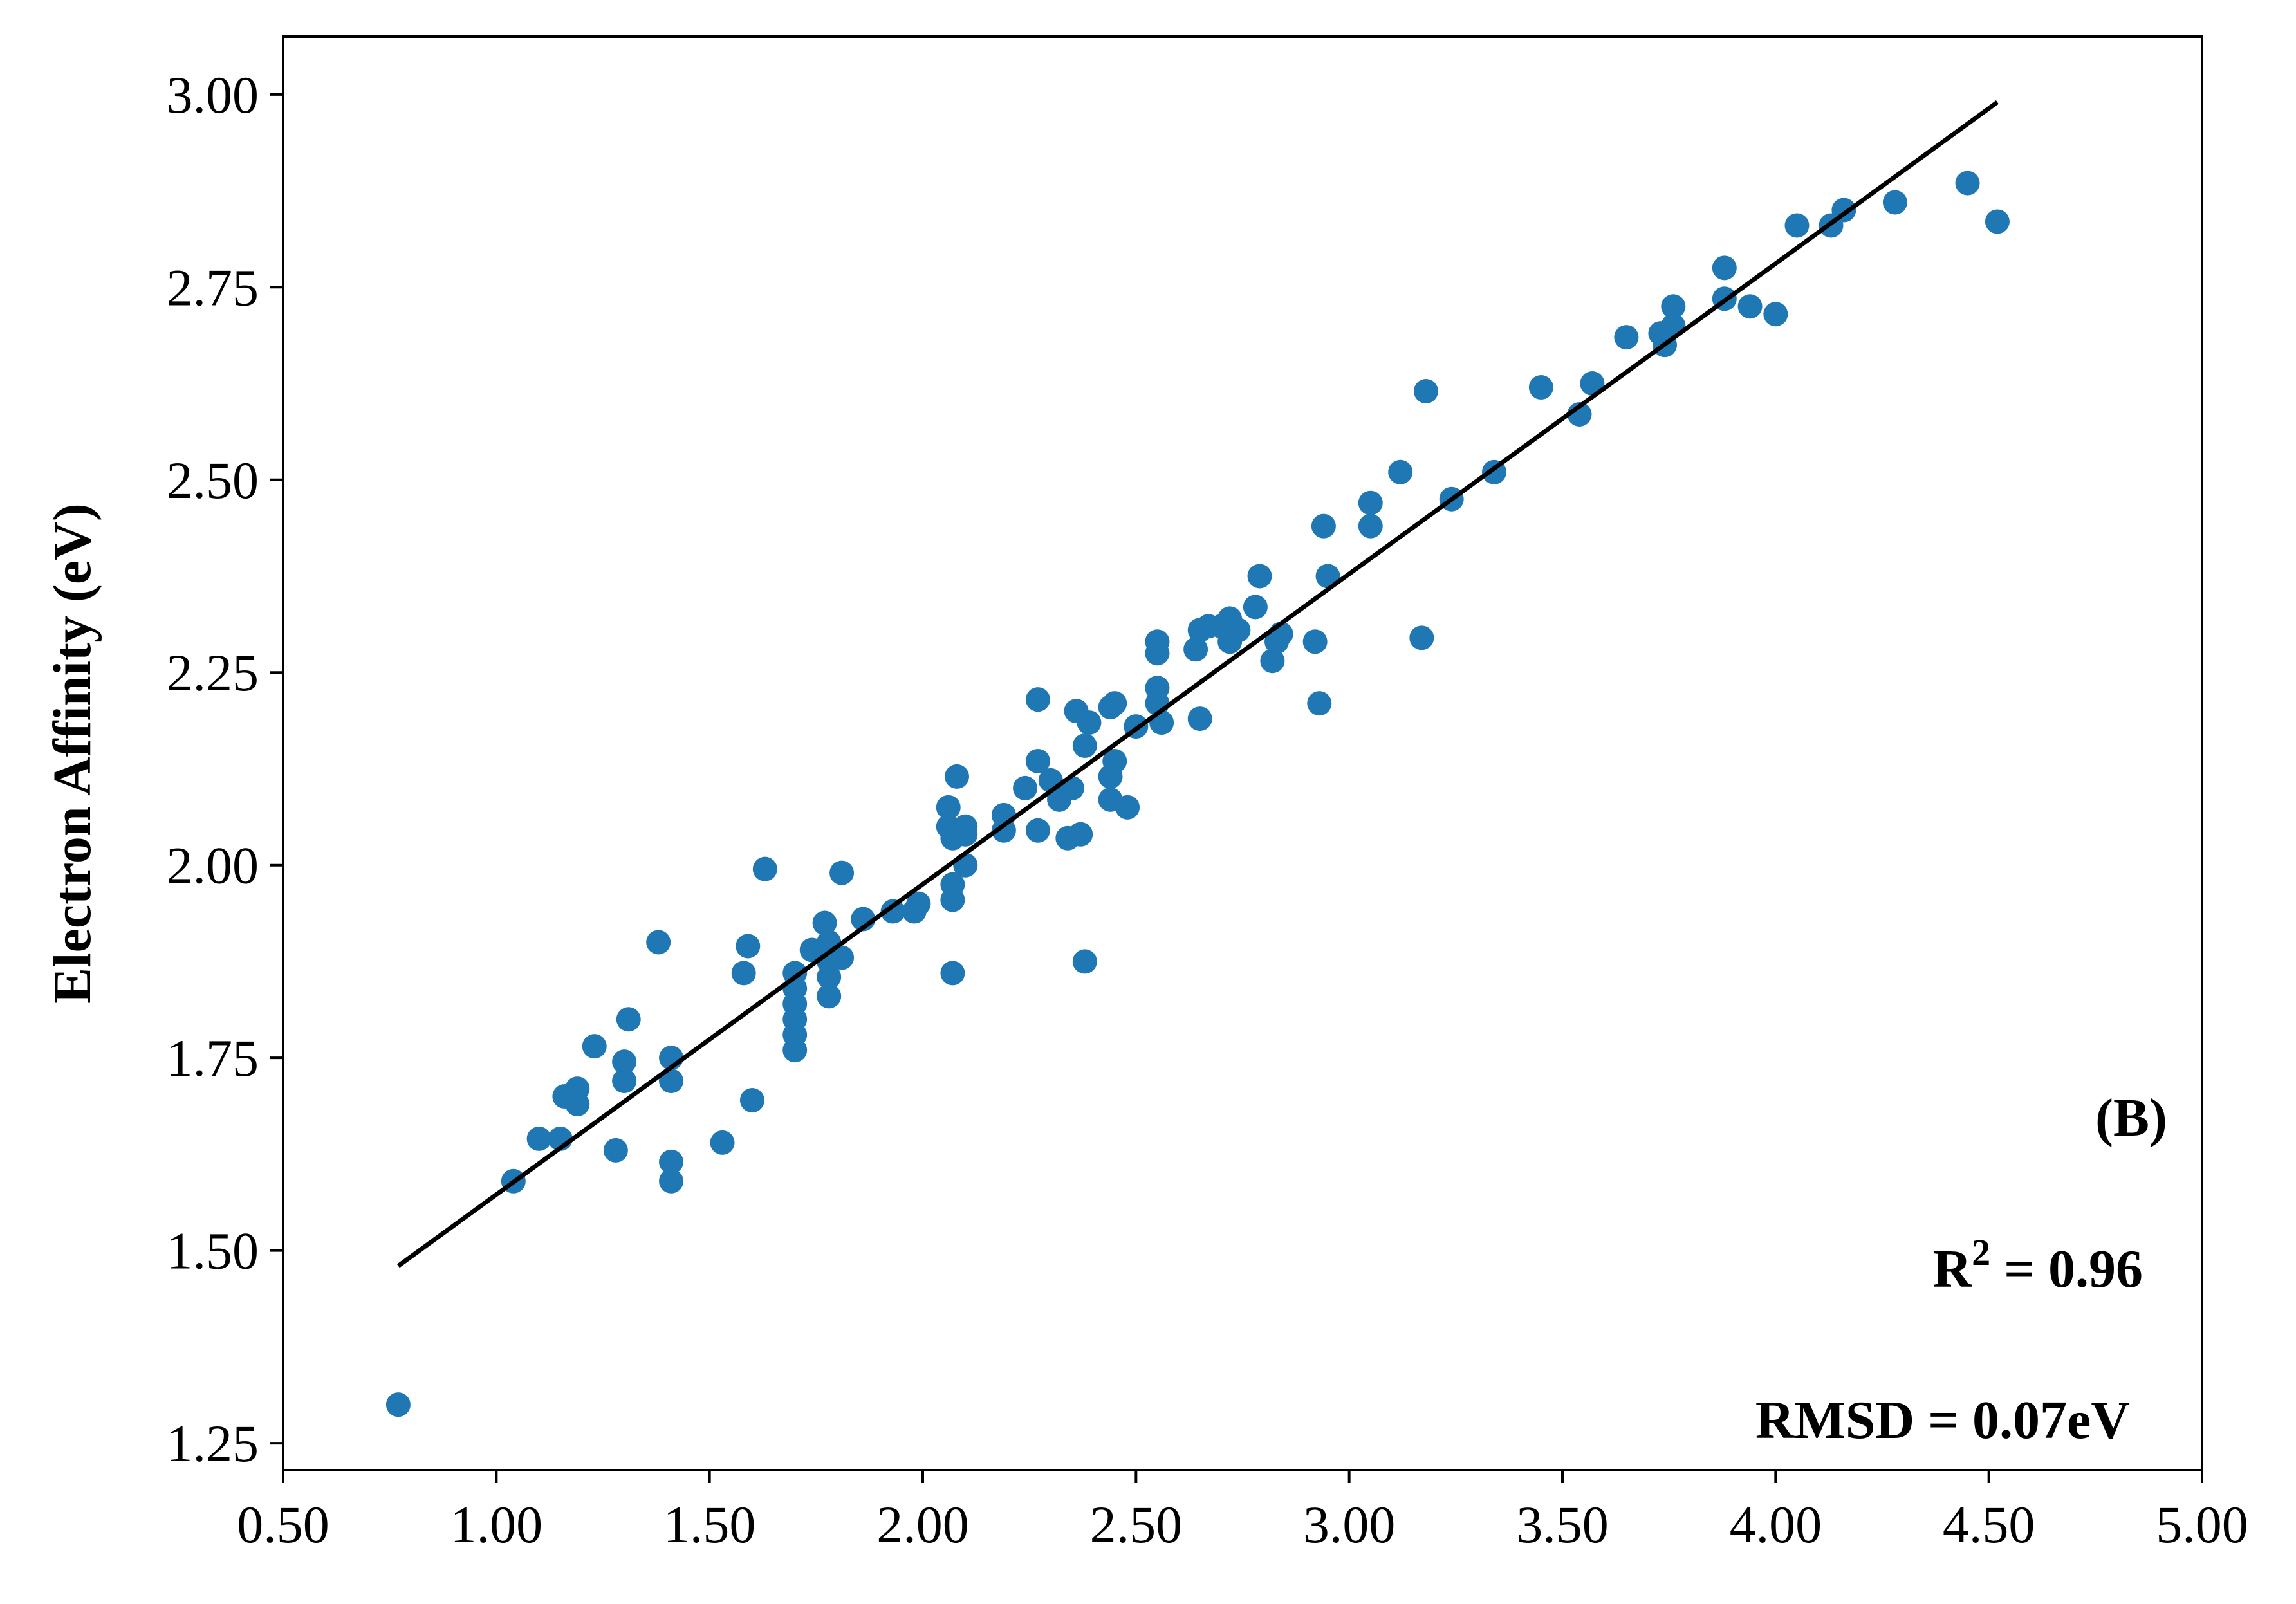 The width and height of the screenshot is (2296, 1604). I want to click on y-tick-label: 1.25, so click(213, 1443).